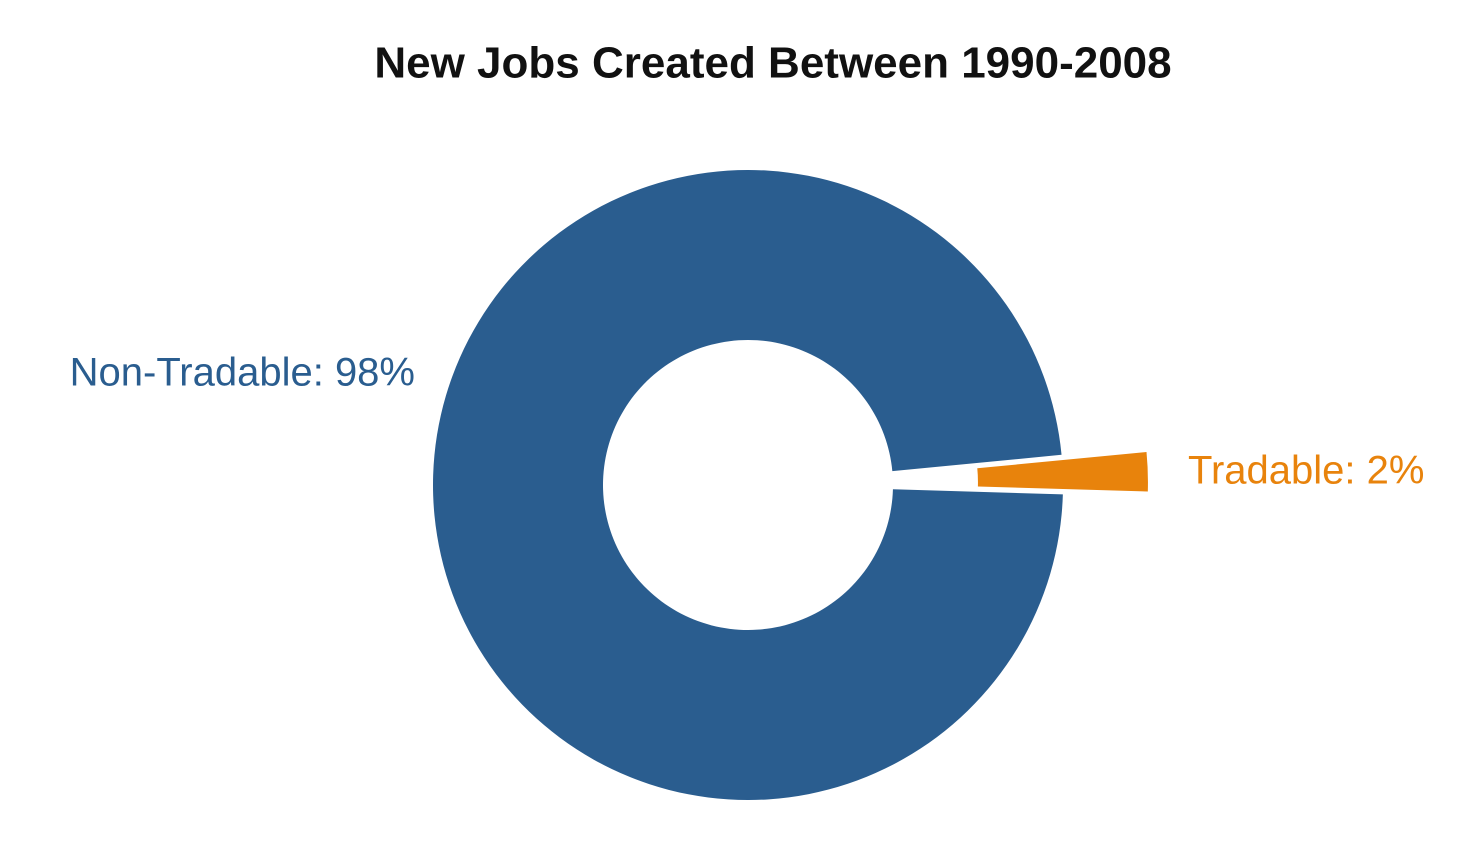  What do you see at coordinates (1062, 471) in the screenshot?
I see `donut-slice` at bounding box center [1062, 471].